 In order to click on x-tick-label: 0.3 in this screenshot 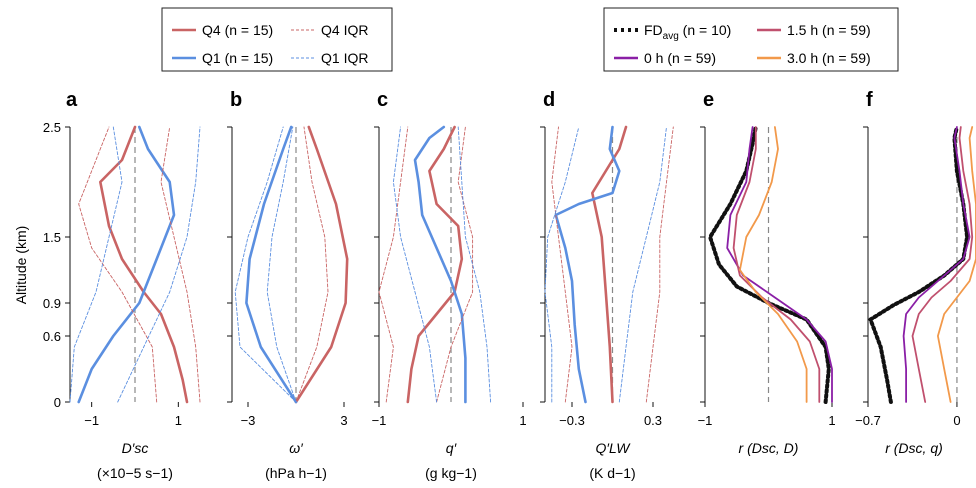, I will do `click(653, 420)`.